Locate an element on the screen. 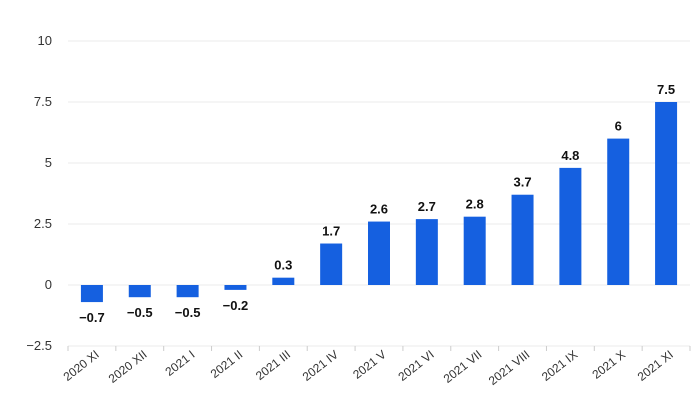 The width and height of the screenshot is (700, 411). y-tick-label: 7.5 is located at coordinates (43, 101).